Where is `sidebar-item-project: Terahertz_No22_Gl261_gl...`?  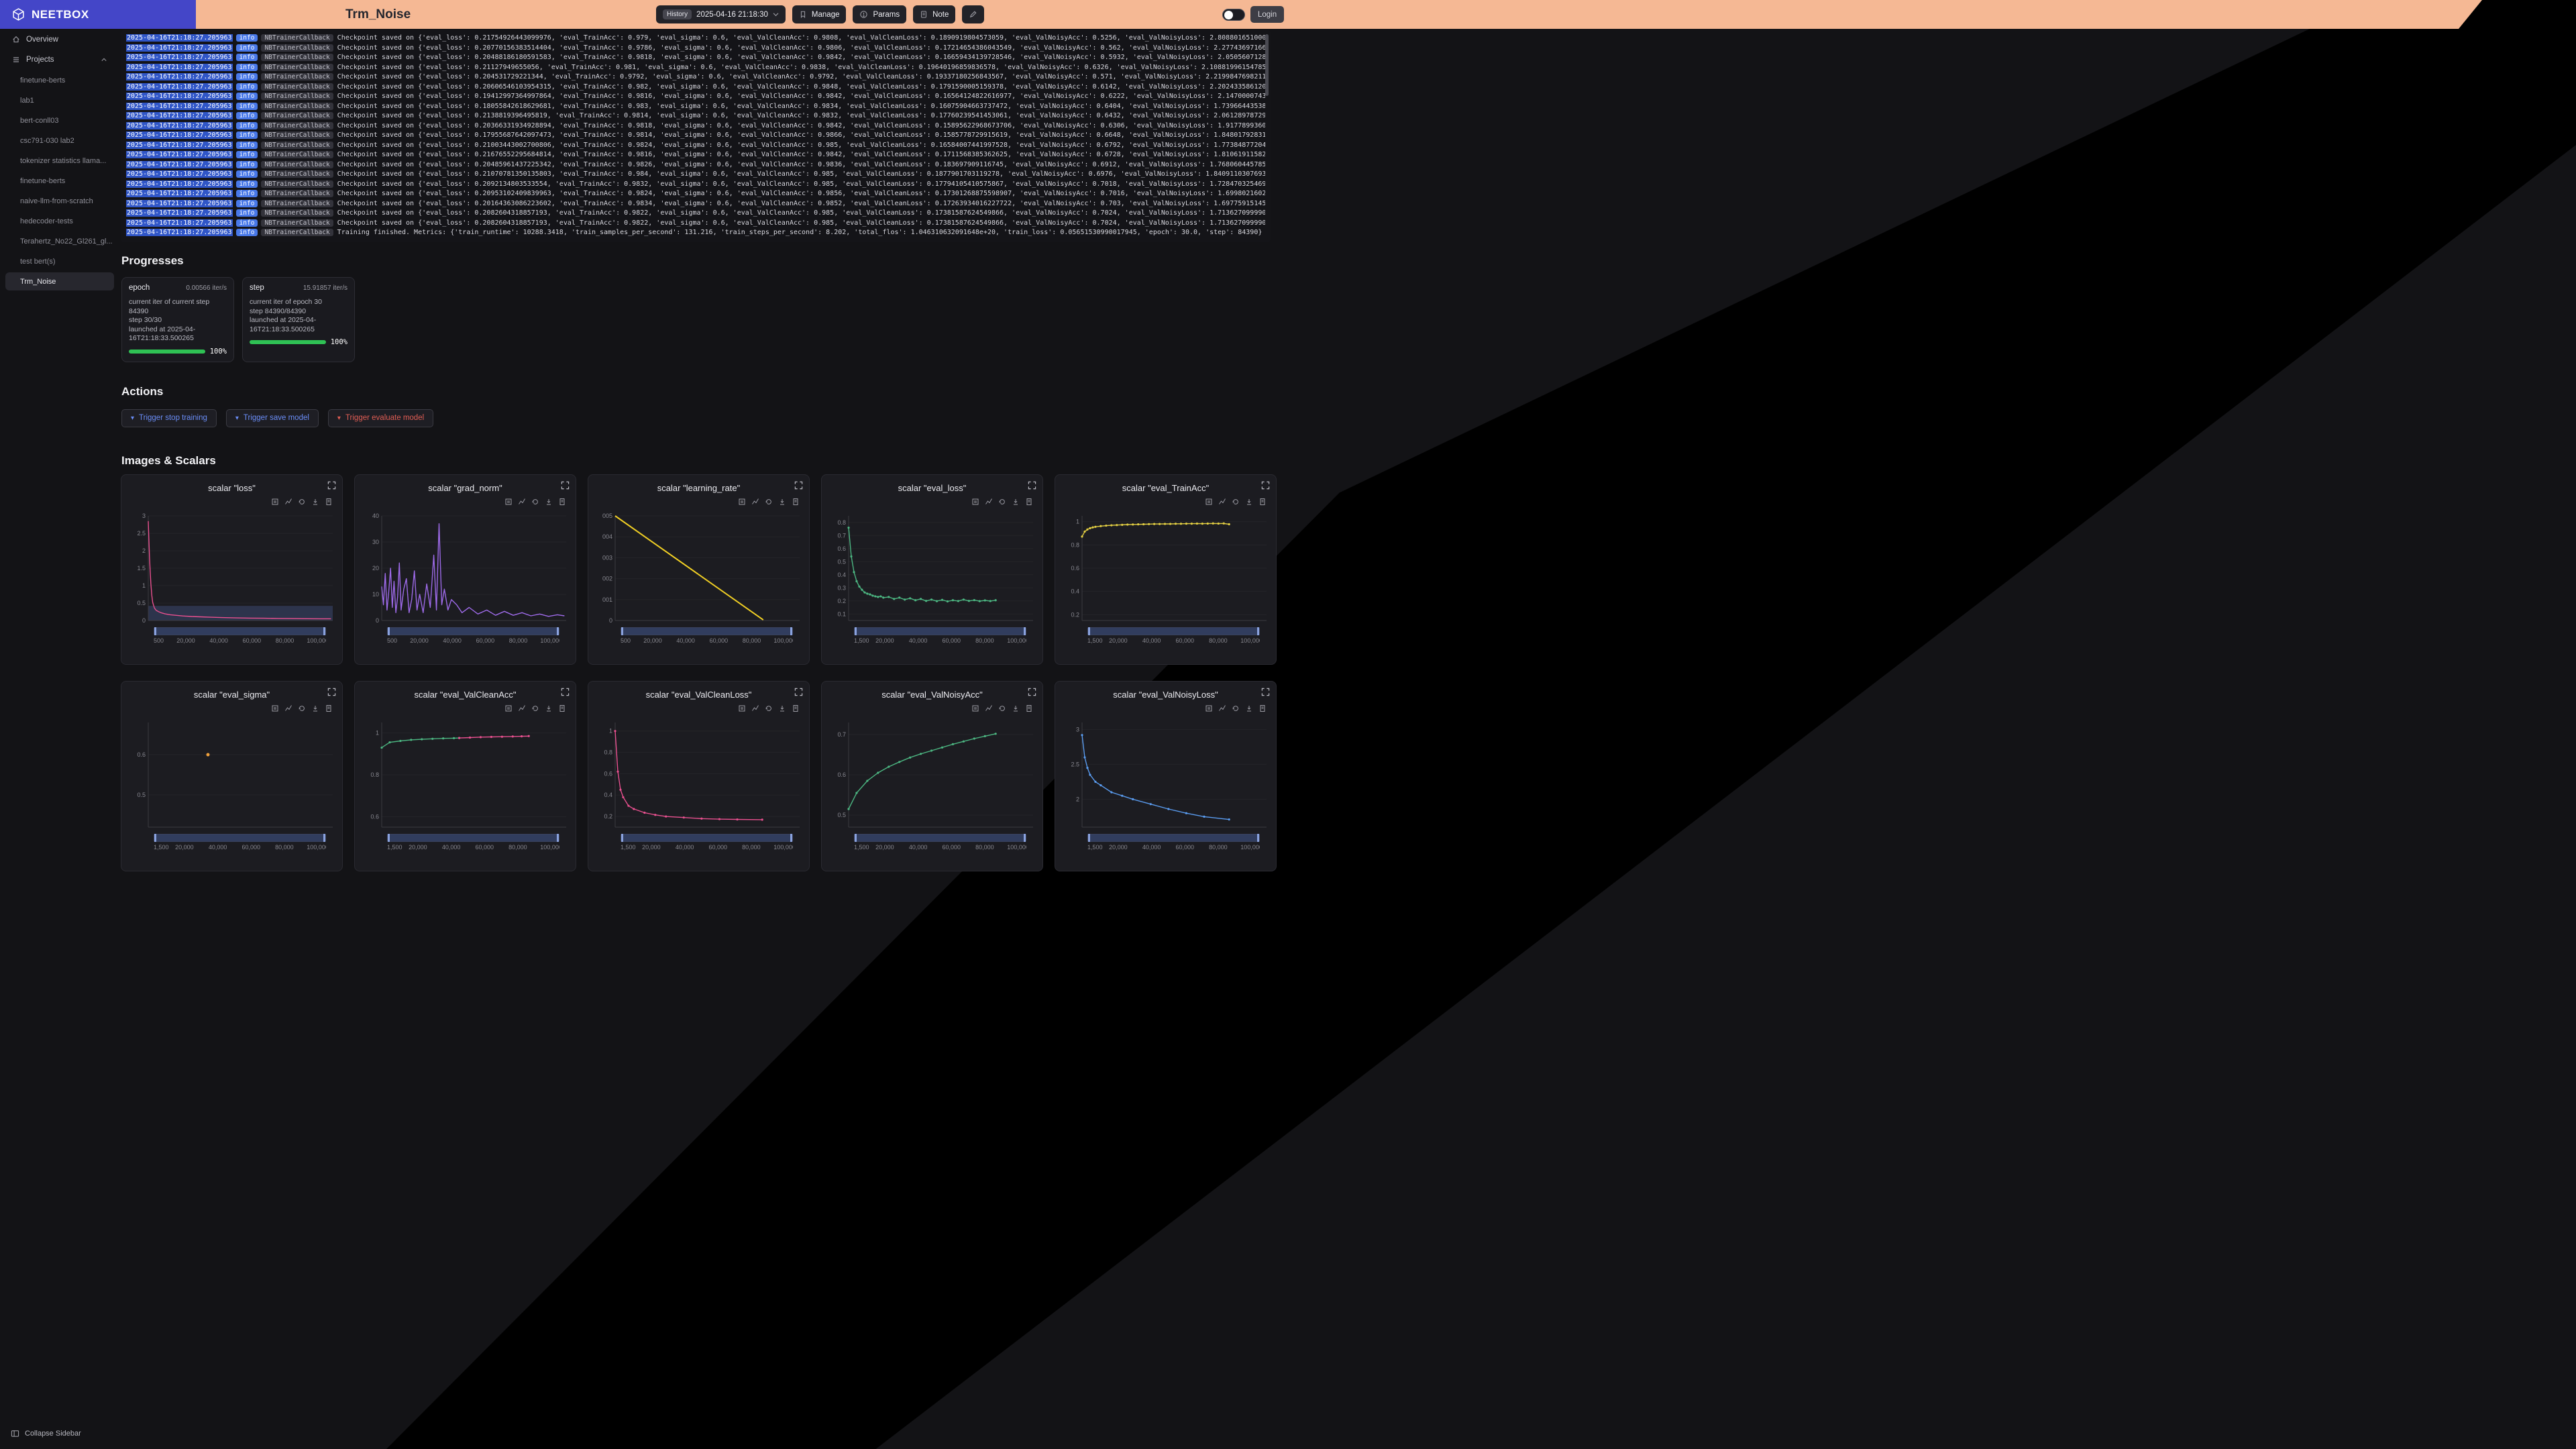 sidebar-item-project: Terahertz_No22_Gl261_gl... is located at coordinates (66, 241).